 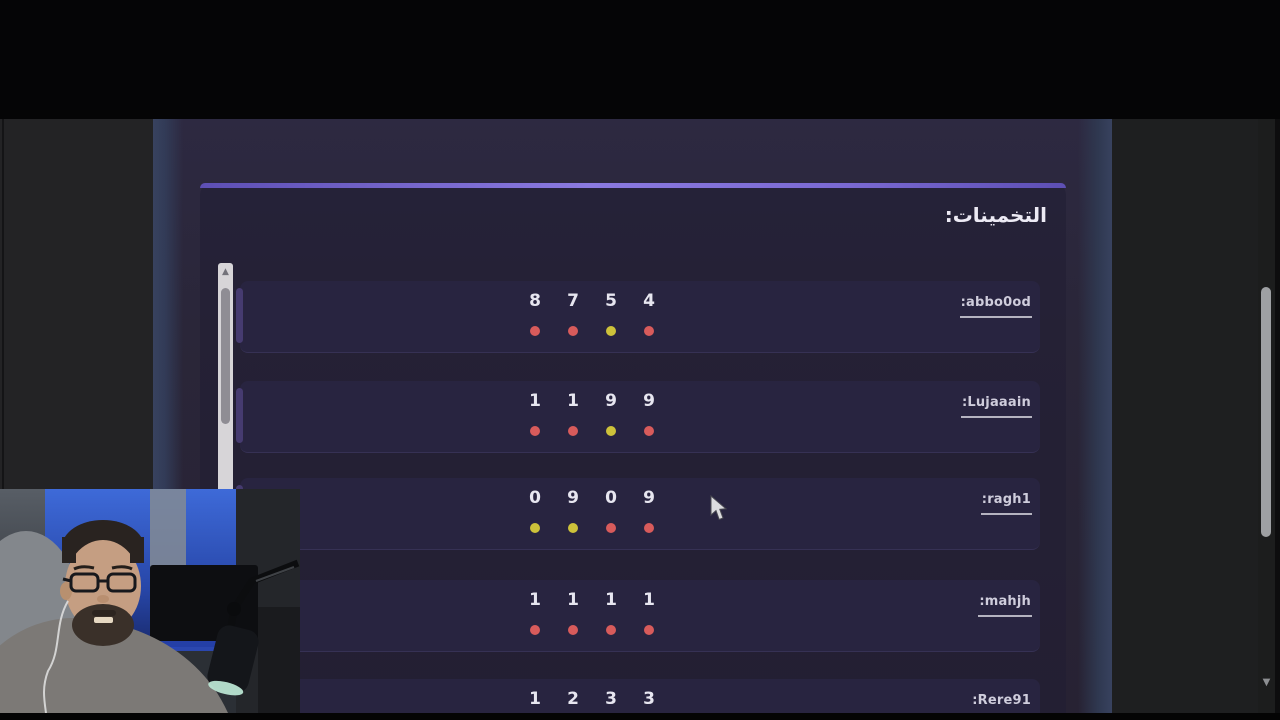 What do you see at coordinates (638, 317) in the screenshot?
I see `guess-row: 8 7 5 4 :abbo0od` at bounding box center [638, 317].